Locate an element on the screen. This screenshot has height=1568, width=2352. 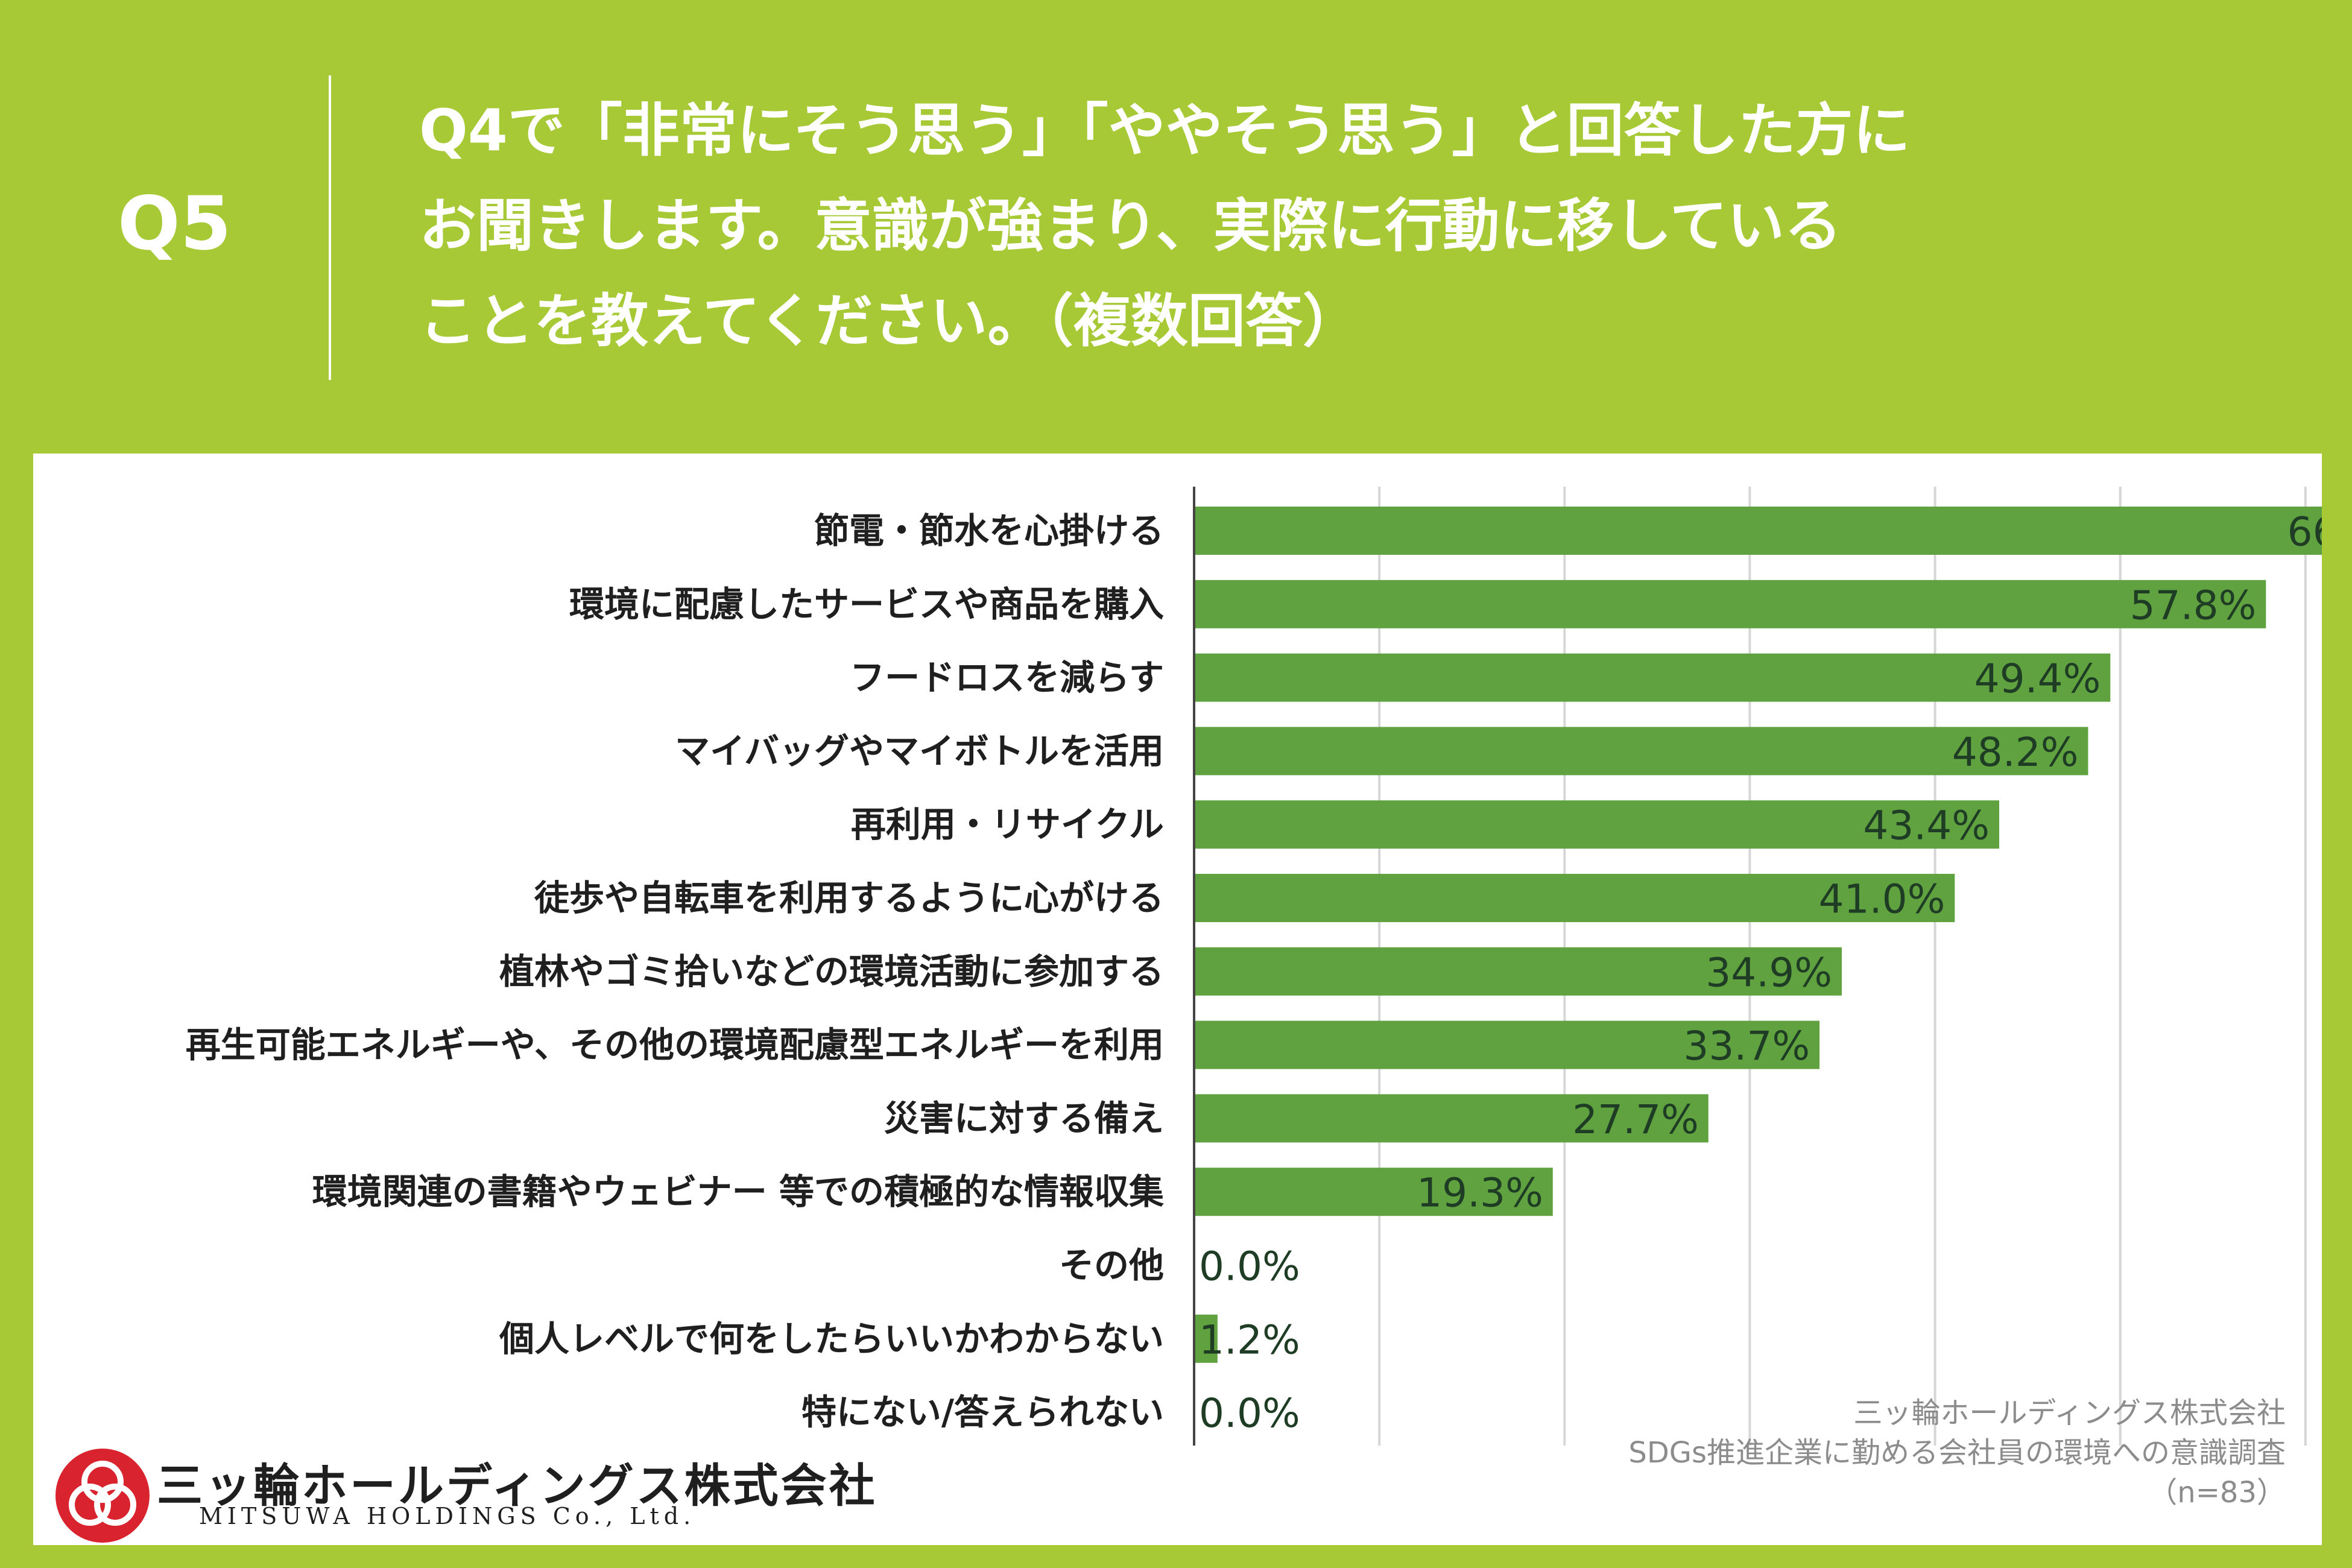
category-label: その他 is located at coordinates (1111, 1265).